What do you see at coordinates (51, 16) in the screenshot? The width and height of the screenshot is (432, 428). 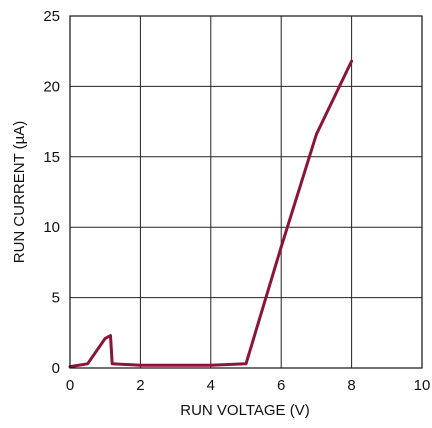 I see `y-tick-label-5: 25` at bounding box center [51, 16].